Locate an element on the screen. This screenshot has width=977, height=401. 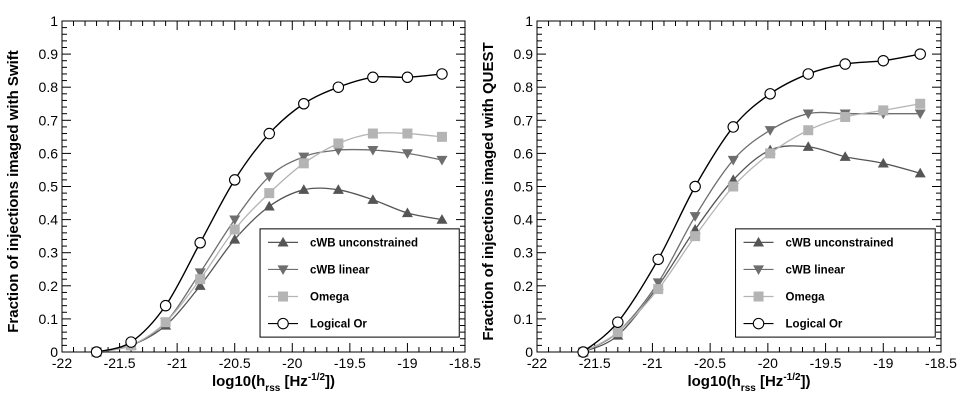
x-axis-label-pre: log10(h is located at coordinates (713, 381).